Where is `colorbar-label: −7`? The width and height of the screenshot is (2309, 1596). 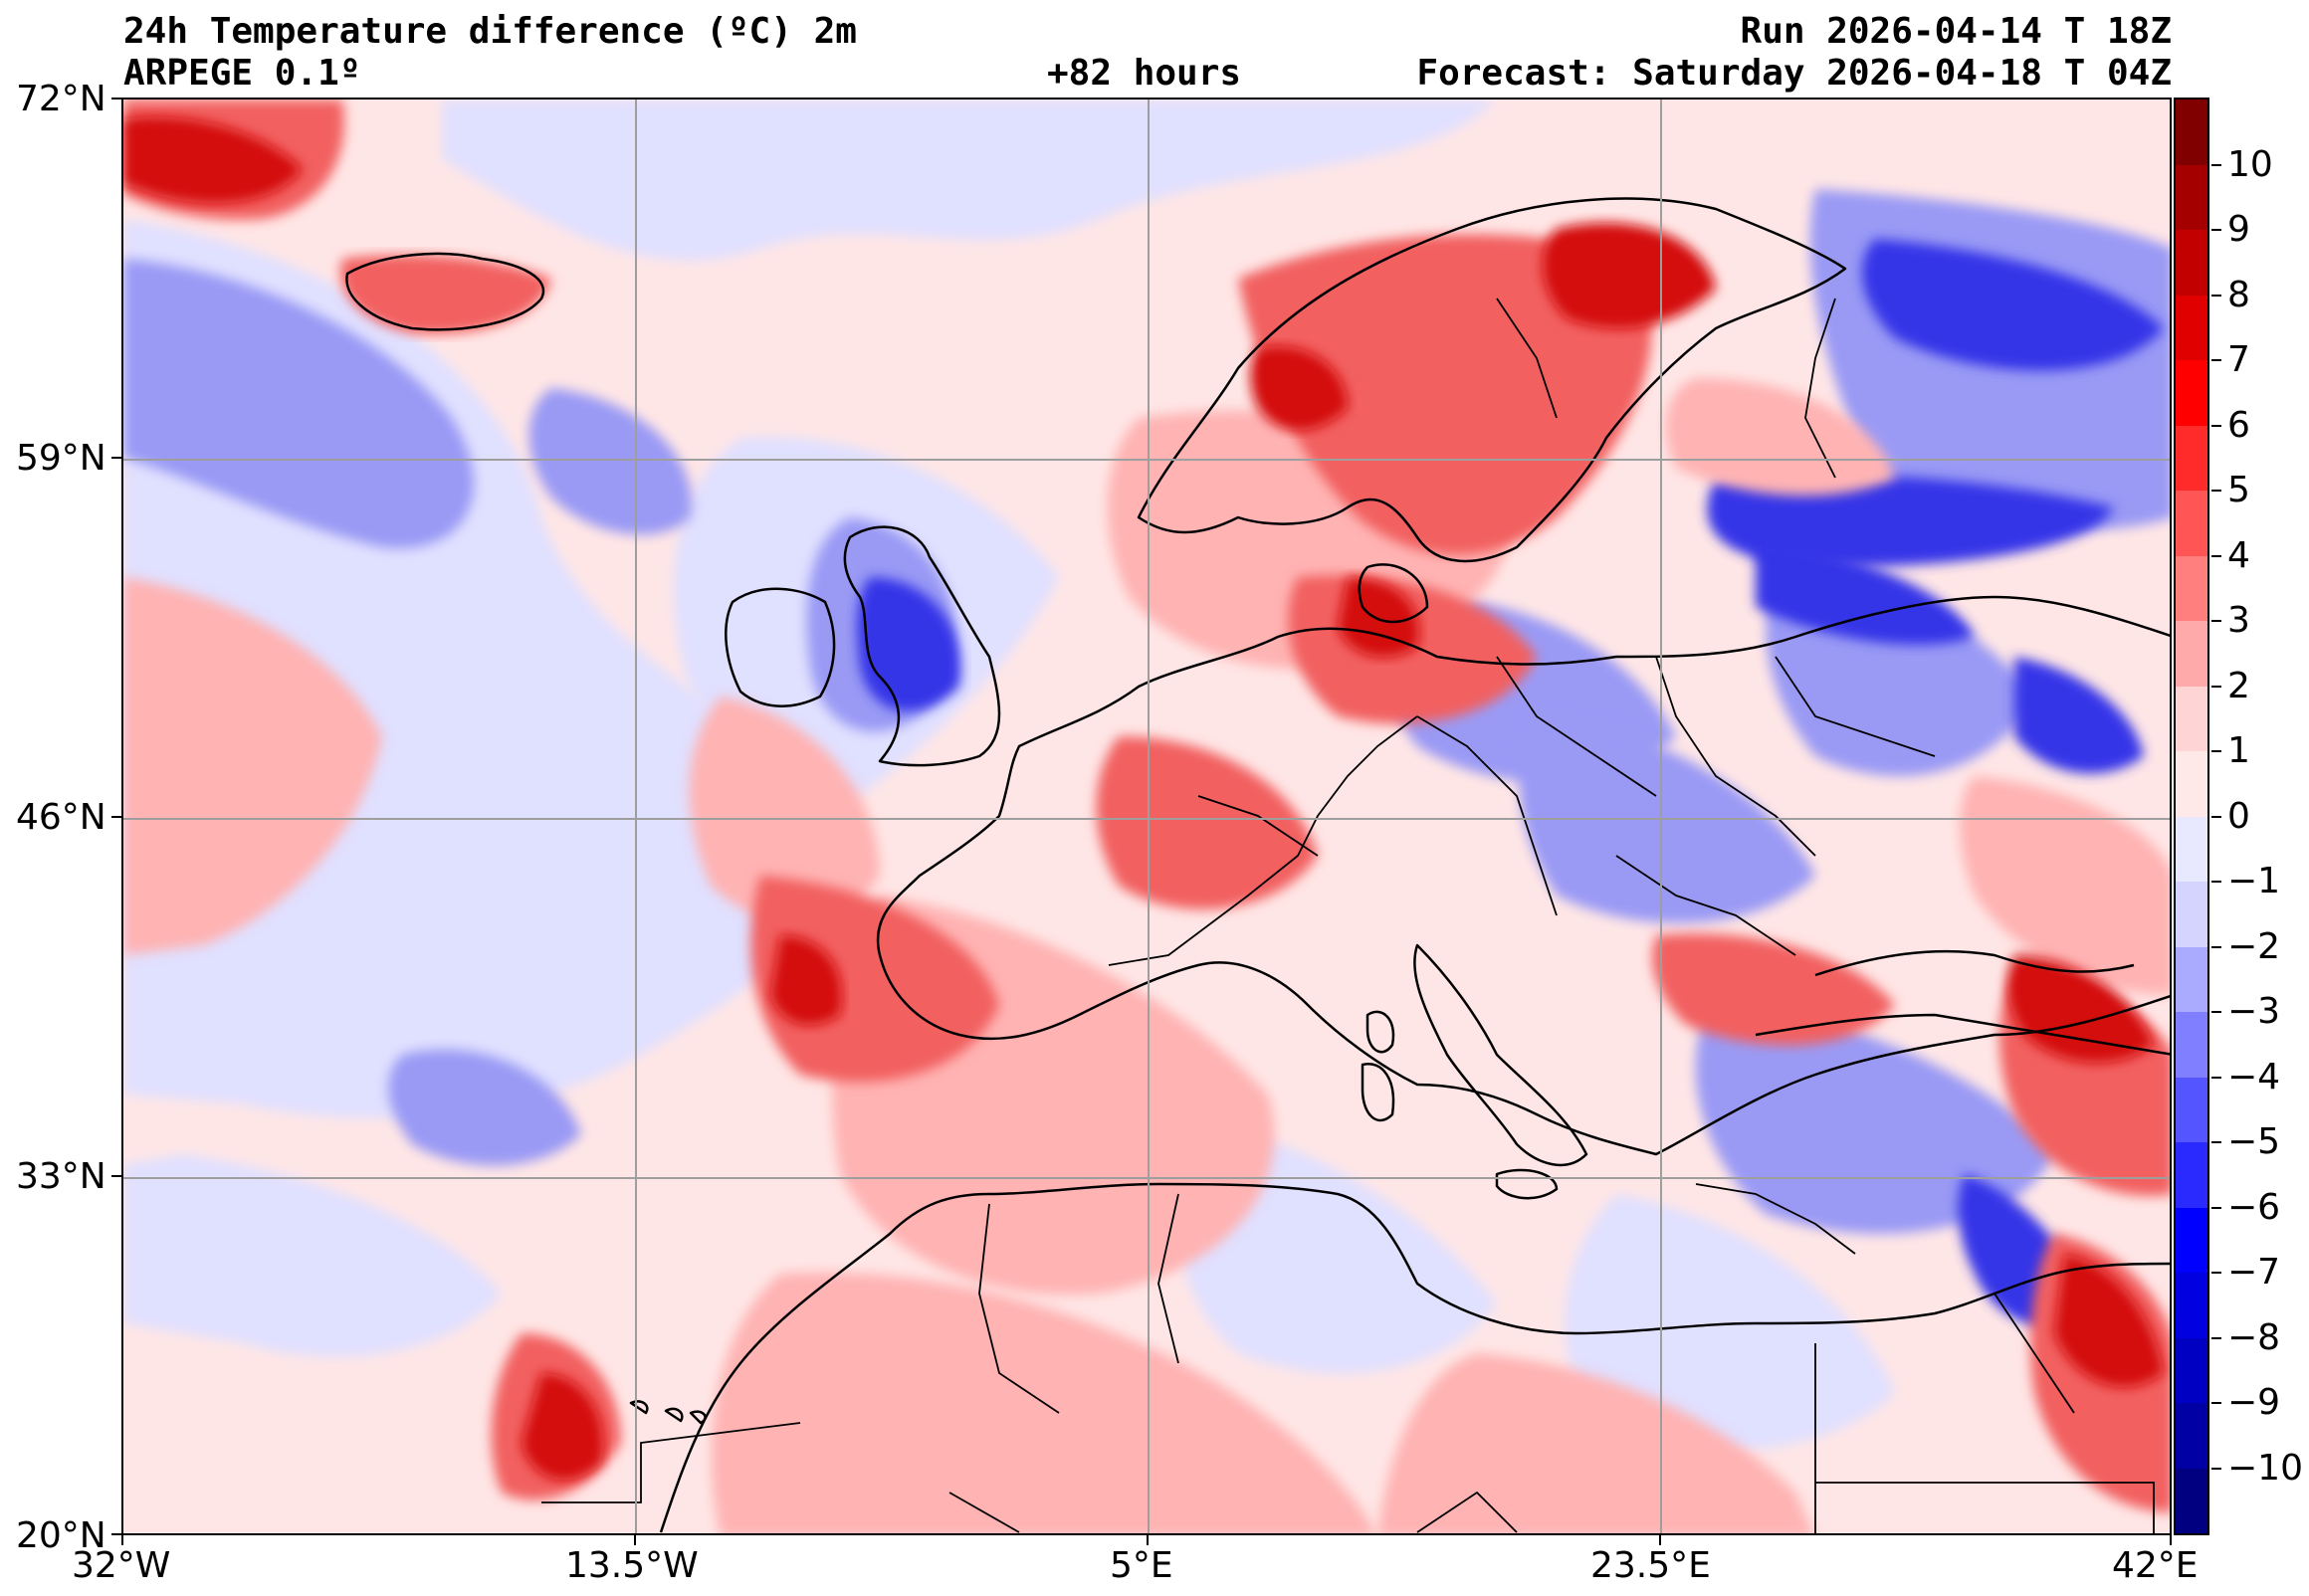
colorbar-label: −7 is located at coordinates (2254, 1273).